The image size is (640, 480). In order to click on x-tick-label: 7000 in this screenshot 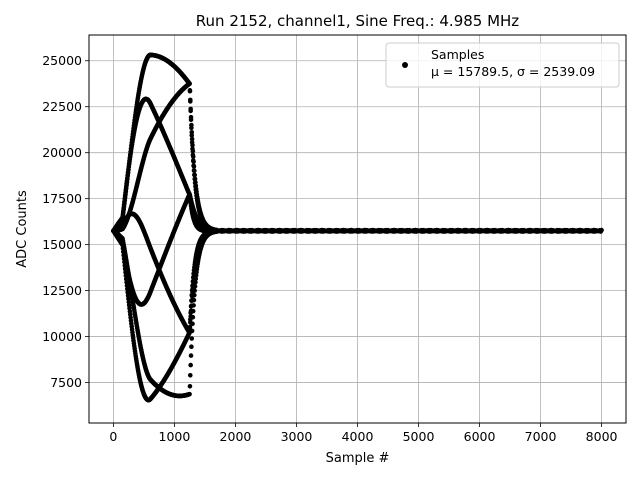, I will do `click(541, 436)`.